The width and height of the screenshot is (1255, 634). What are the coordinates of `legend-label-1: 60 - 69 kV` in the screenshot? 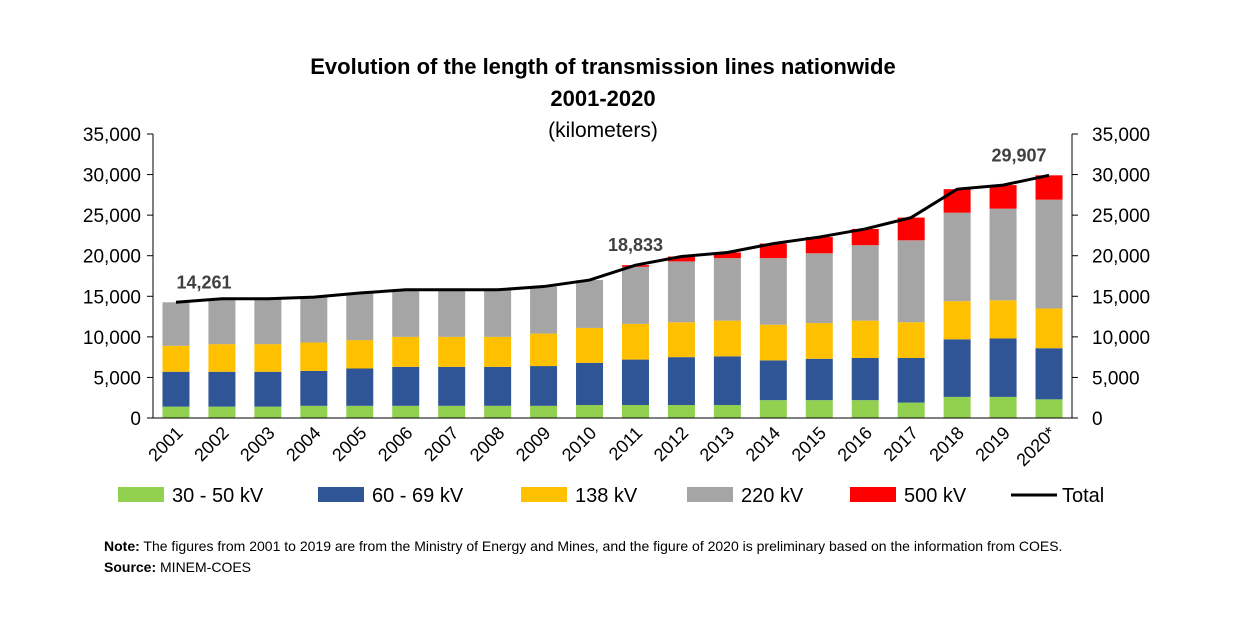 It's located at (418, 496).